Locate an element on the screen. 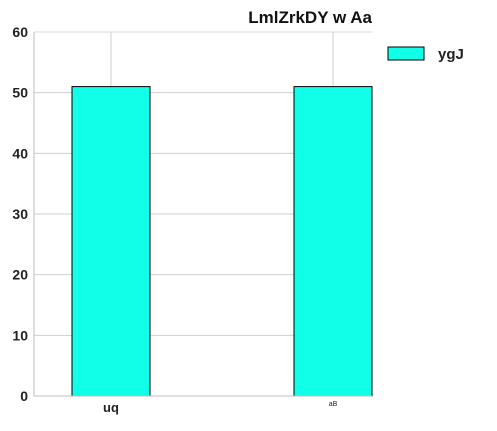 This screenshot has width=497, height=431. chart-title: LmlZrkDY w Aa is located at coordinates (310, 17).